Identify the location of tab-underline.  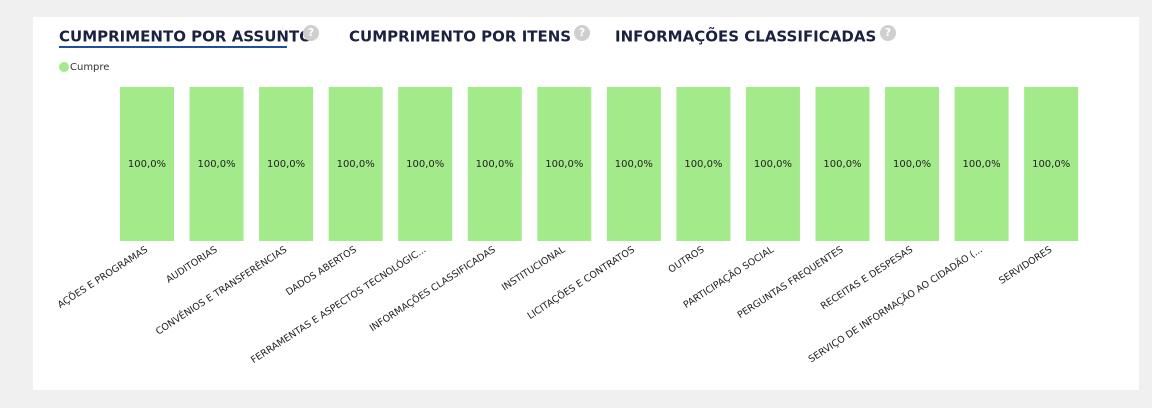
(173, 47).